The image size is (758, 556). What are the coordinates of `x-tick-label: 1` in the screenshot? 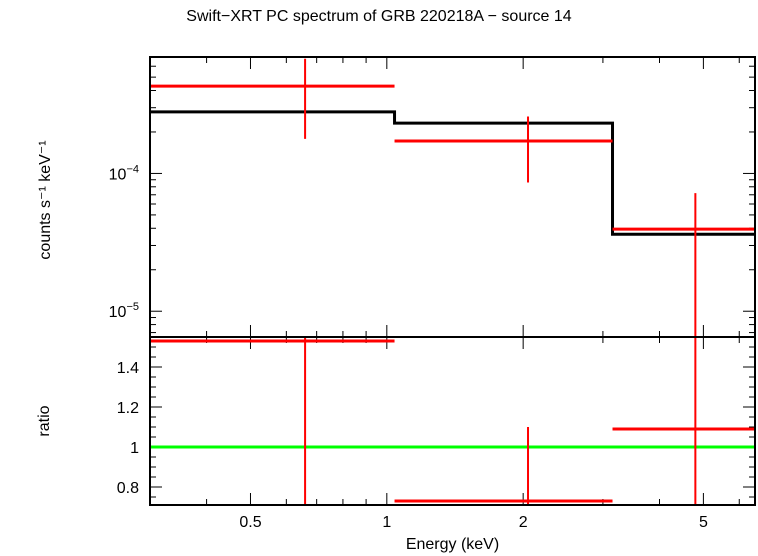 It's located at (386, 522).